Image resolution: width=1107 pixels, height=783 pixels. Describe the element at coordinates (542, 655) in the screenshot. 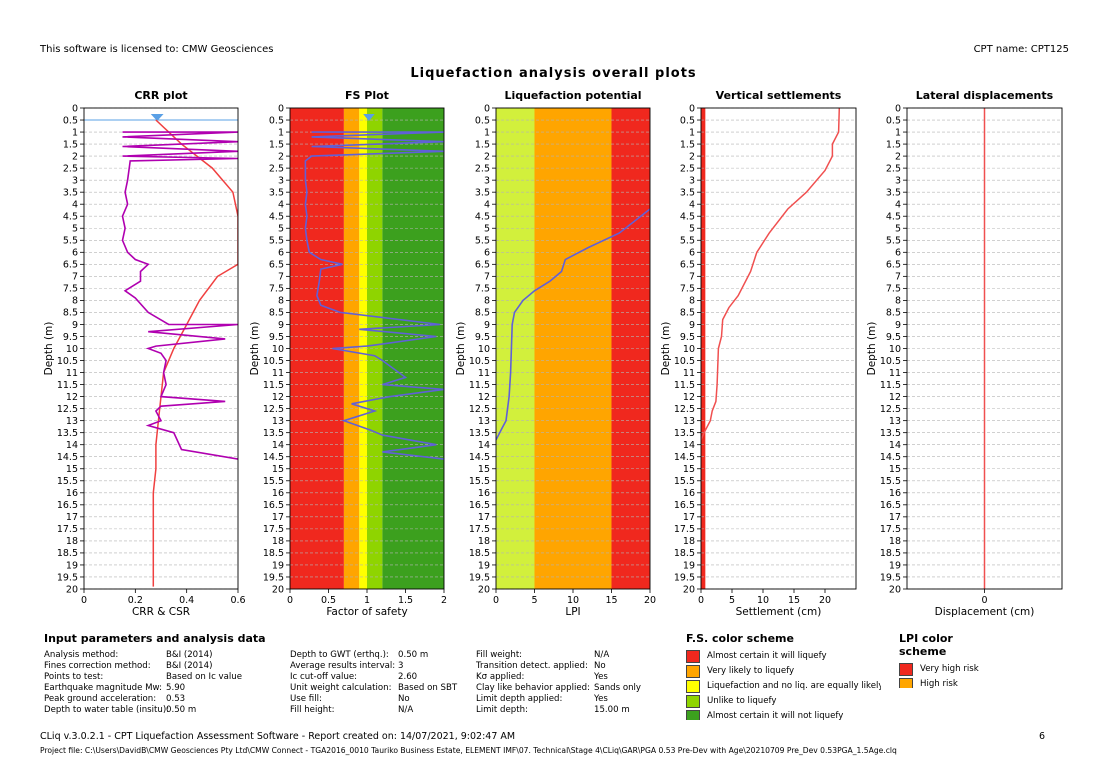

I see `param-col3-row: Fill weight: N/A` at that location.